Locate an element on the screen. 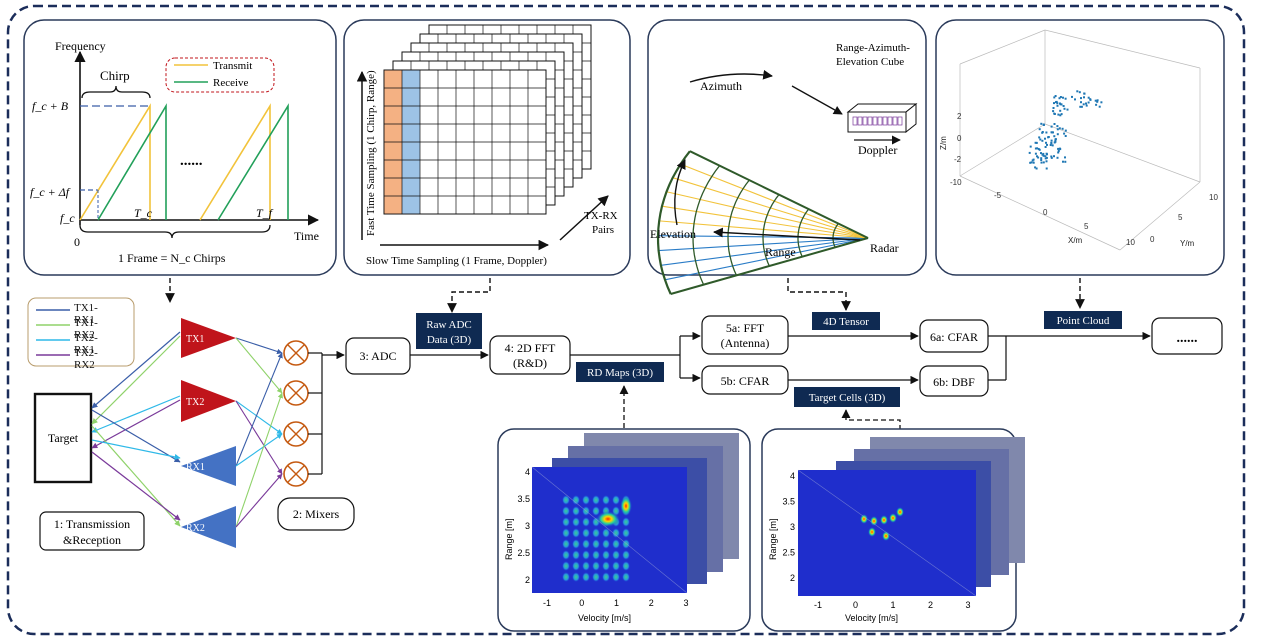 The height and width of the screenshot is (641, 1262). x-tick-label: 2 is located at coordinates (930, 605).